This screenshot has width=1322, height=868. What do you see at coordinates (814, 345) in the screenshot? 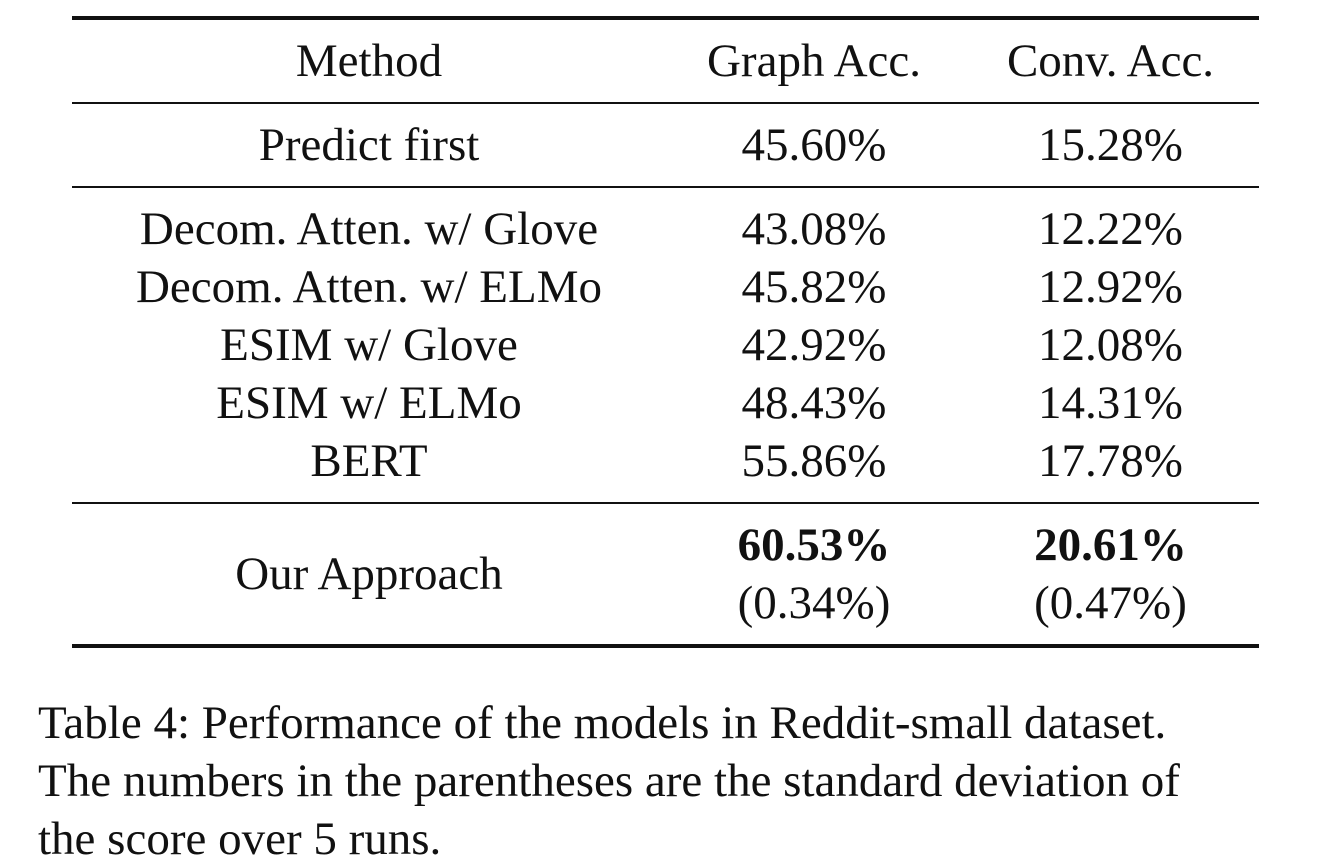
I see `graph-acc-cell: 42.92%` at bounding box center [814, 345].